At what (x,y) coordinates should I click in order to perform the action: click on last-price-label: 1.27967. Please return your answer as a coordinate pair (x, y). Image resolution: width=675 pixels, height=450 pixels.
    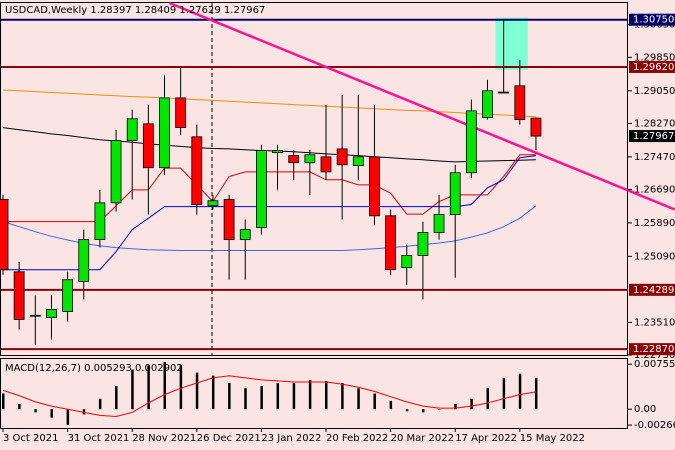
    Looking at the image, I should click on (653, 136).